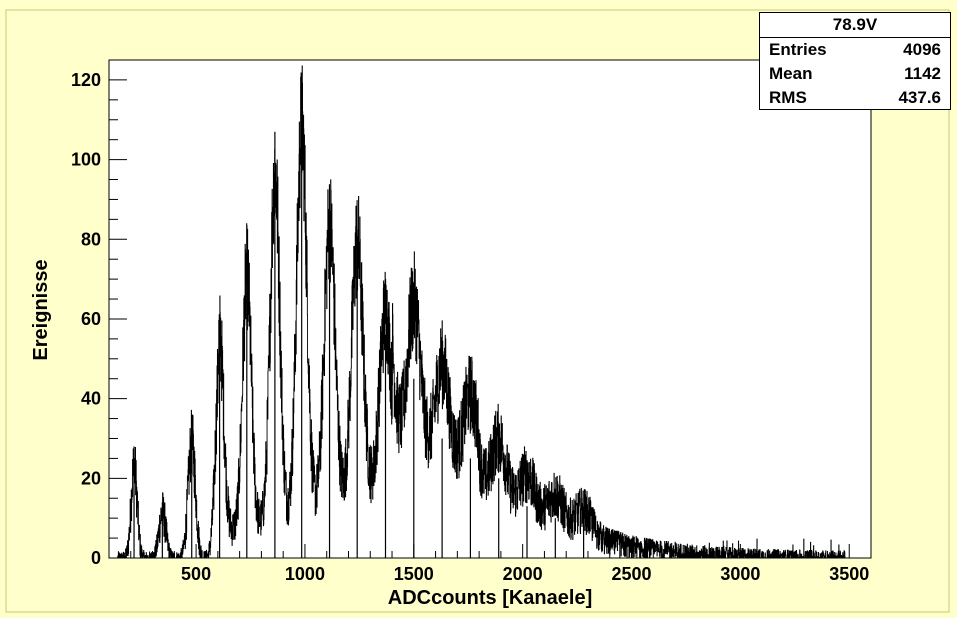 Image resolution: width=957 pixels, height=618 pixels. I want to click on stat-value: 1142, so click(922, 73).